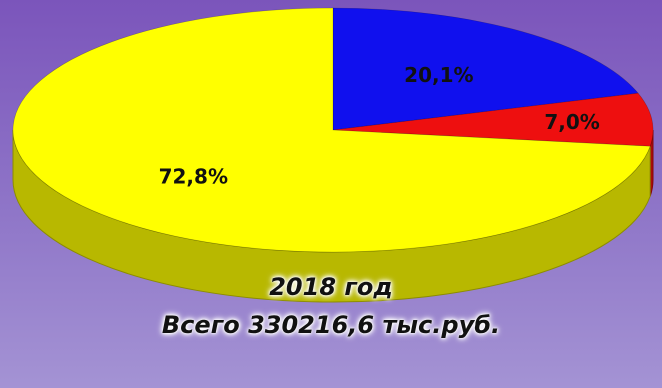 The image size is (662, 388). Describe the element at coordinates (571, 122) in the screenshot. I see `slice-label-1: 7,0%` at that location.